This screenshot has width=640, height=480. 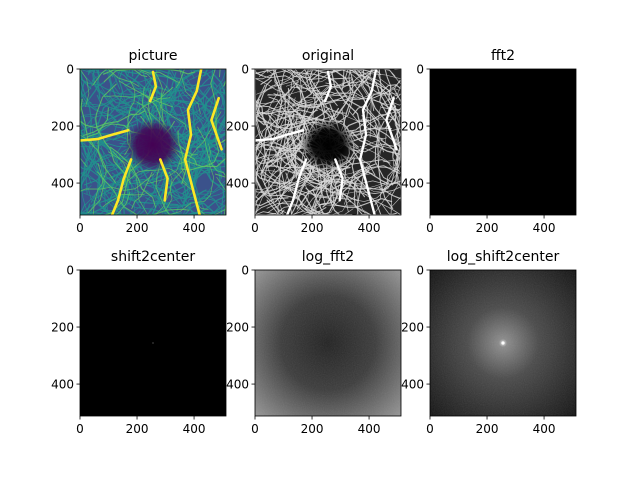 What do you see at coordinates (544, 228) in the screenshot?
I see `x-tick-label: 400` at bounding box center [544, 228].